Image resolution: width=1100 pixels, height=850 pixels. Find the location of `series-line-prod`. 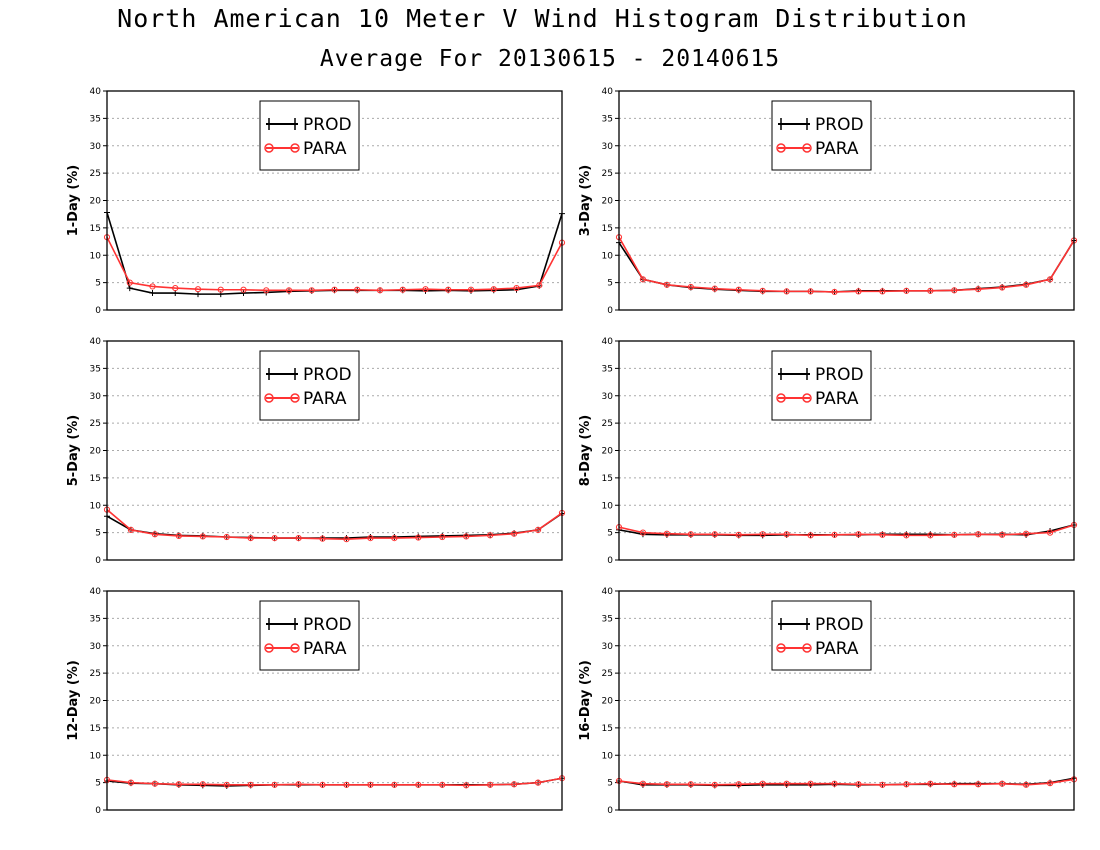

series-line-prod is located at coordinates (334, 253).